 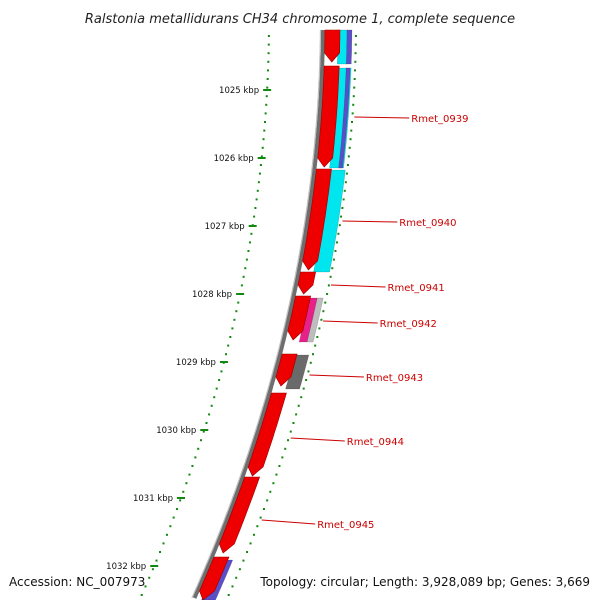 I want to click on scale-tick-label: 1030 kbp, so click(x=176, y=431).